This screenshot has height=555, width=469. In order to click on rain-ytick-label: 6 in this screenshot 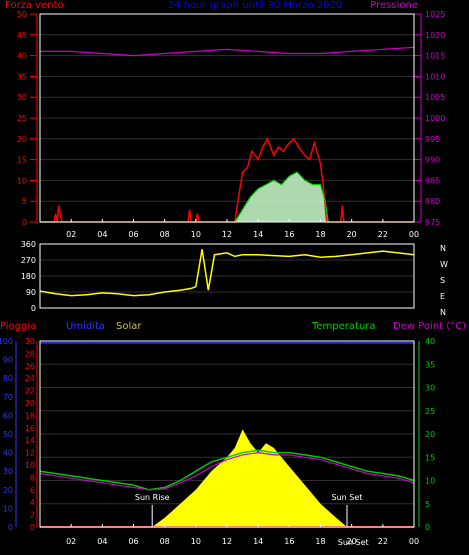, I will do `click(32, 490)`.